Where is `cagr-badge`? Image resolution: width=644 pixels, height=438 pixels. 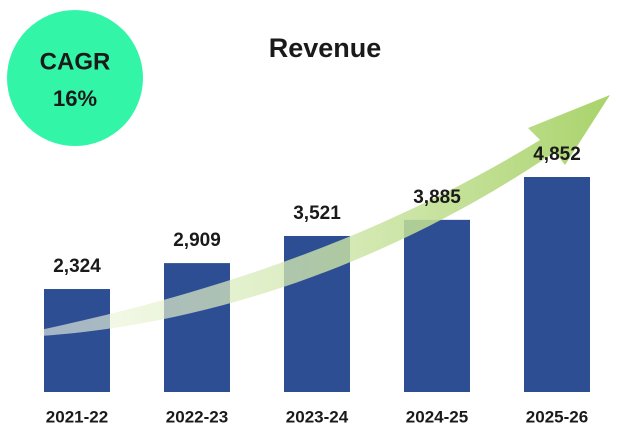
cagr-badge is located at coordinates (75, 78).